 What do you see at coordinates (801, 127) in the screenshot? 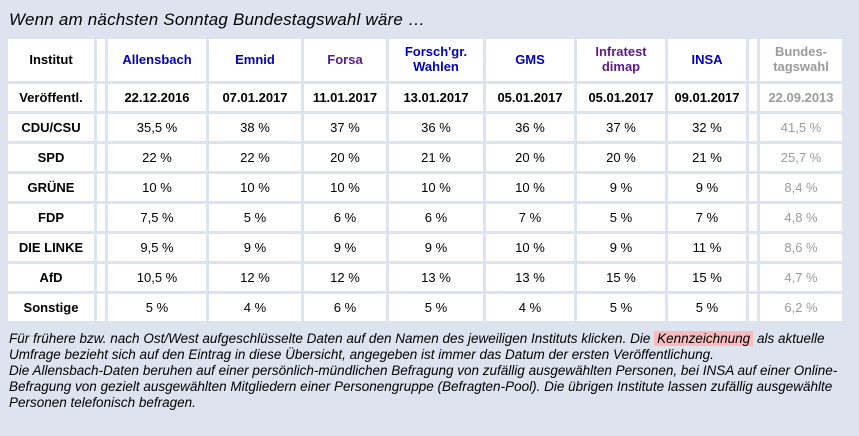
I see `poll-value-bundestagswahl: 41,5 %` at bounding box center [801, 127].